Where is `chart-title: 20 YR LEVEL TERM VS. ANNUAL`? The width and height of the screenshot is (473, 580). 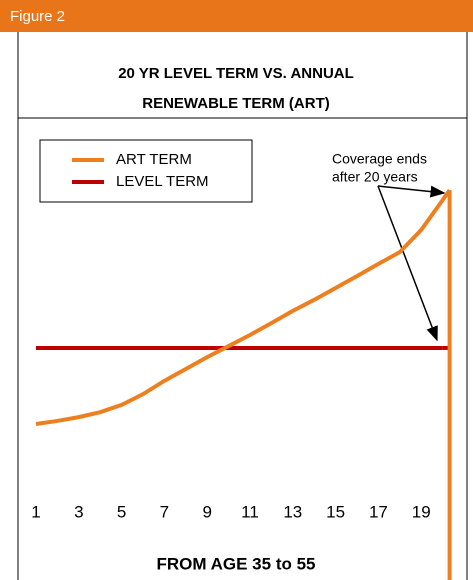
chart-title: 20 YR LEVEL TERM VS. ANNUAL is located at coordinates (236, 73).